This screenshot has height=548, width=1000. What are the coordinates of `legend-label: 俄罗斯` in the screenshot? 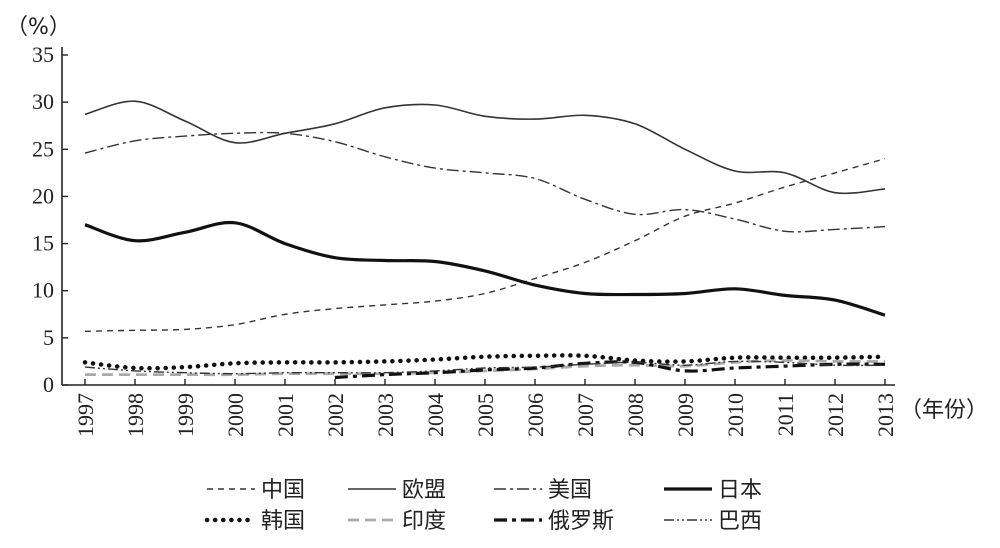 It's located at (581, 521).